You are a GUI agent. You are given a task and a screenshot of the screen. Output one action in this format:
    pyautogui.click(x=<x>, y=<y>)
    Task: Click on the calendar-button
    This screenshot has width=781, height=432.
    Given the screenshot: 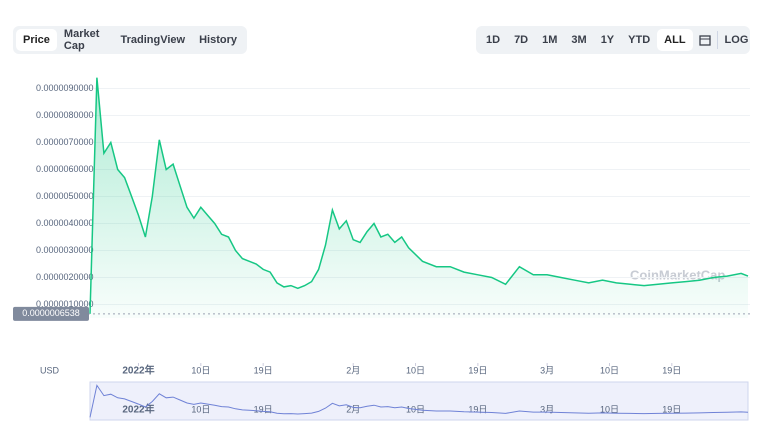 What is the action you would take?
    pyautogui.click(x=705, y=40)
    